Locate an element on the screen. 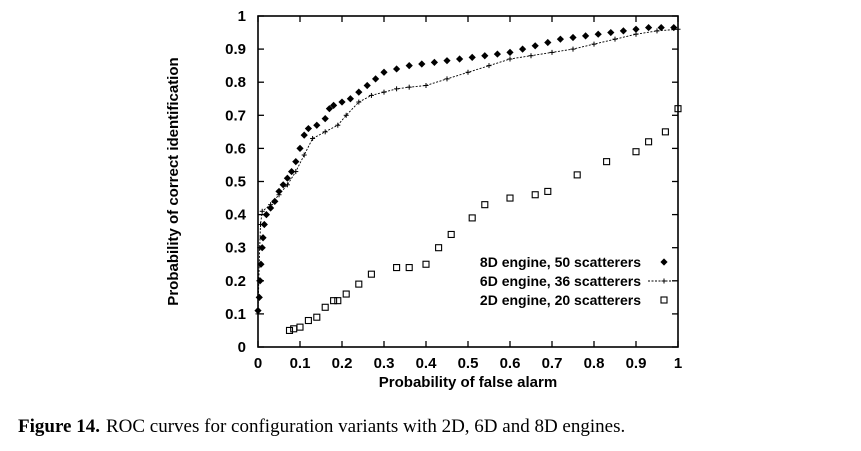  x-tick-label: 1 is located at coordinates (678, 363).